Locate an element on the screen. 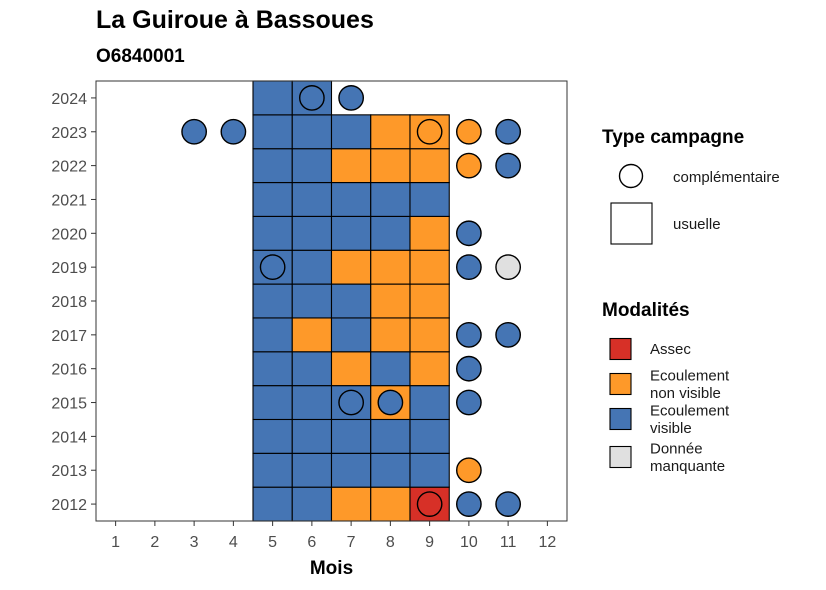 The width and height of the screenshot is (826, 590). y-tick-label-2018: 2018 is located at coordinates (69, 302).